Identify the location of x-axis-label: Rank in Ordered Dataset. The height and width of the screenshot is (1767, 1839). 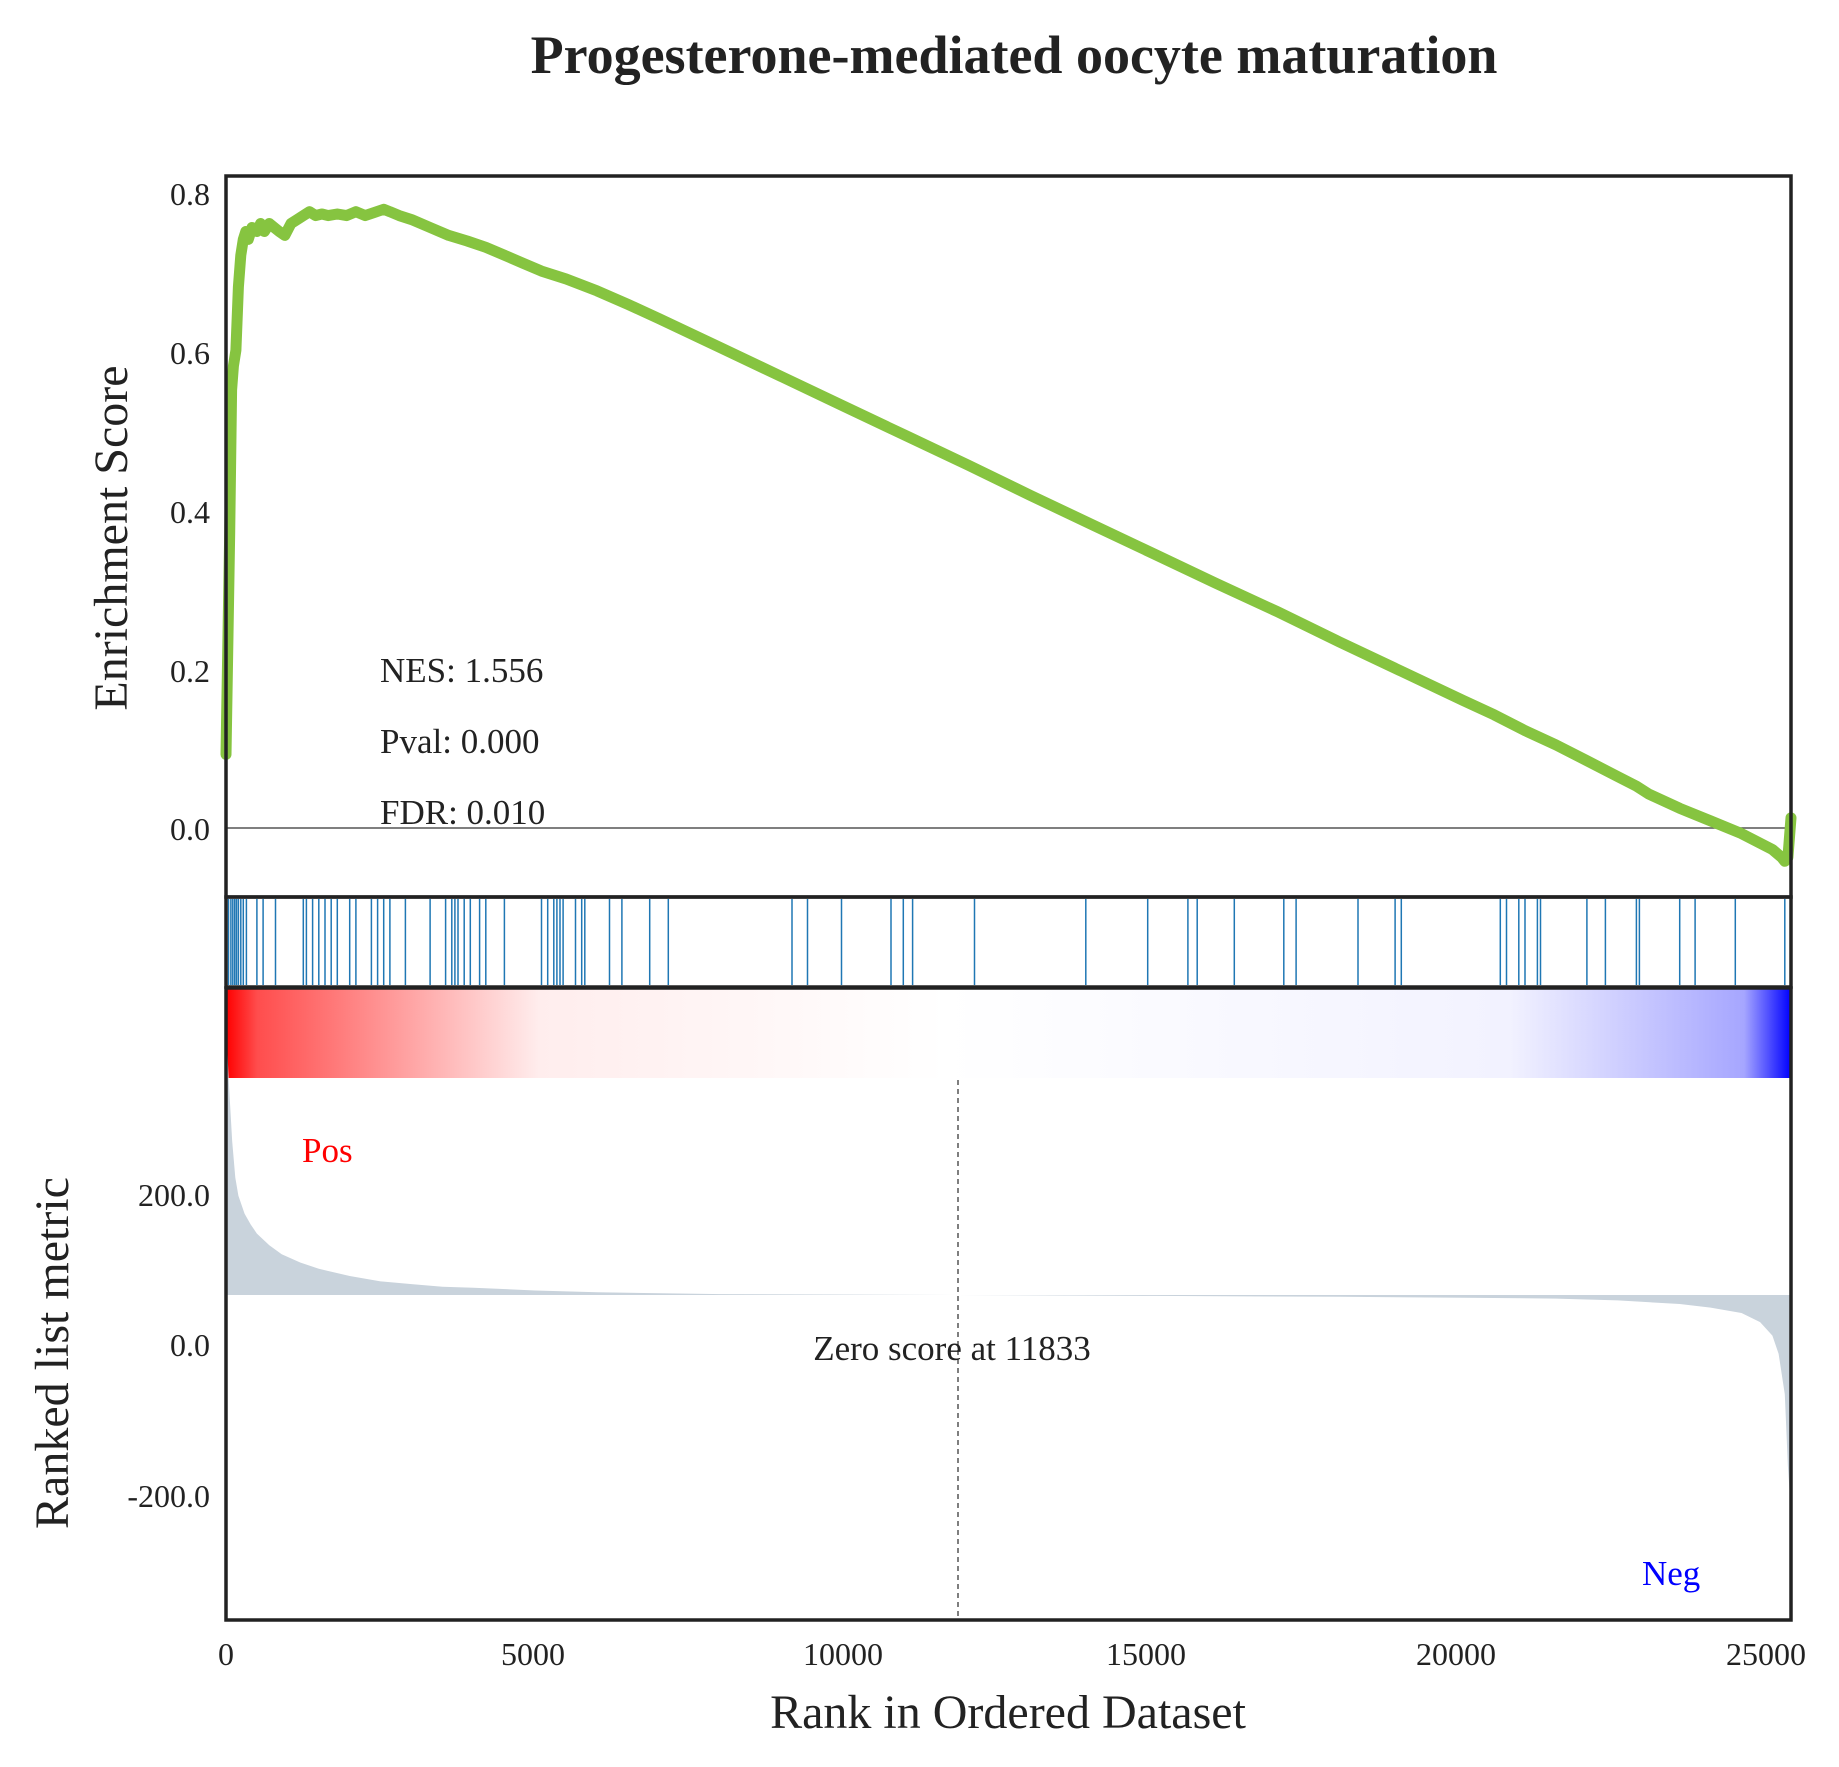
(1008, 1712).